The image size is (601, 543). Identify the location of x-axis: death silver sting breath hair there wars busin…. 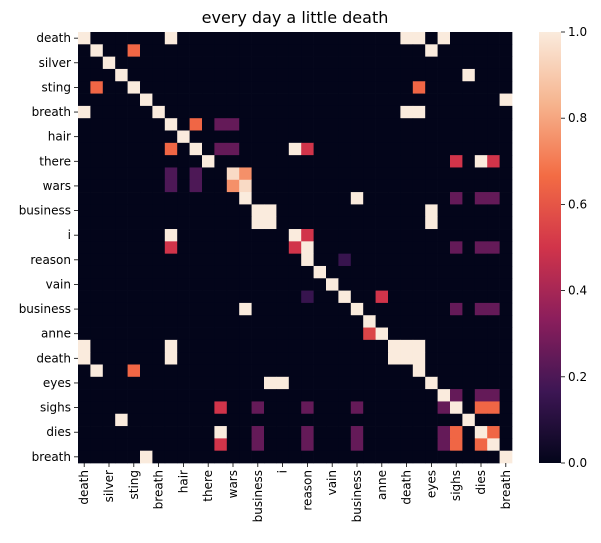
(295, 492).